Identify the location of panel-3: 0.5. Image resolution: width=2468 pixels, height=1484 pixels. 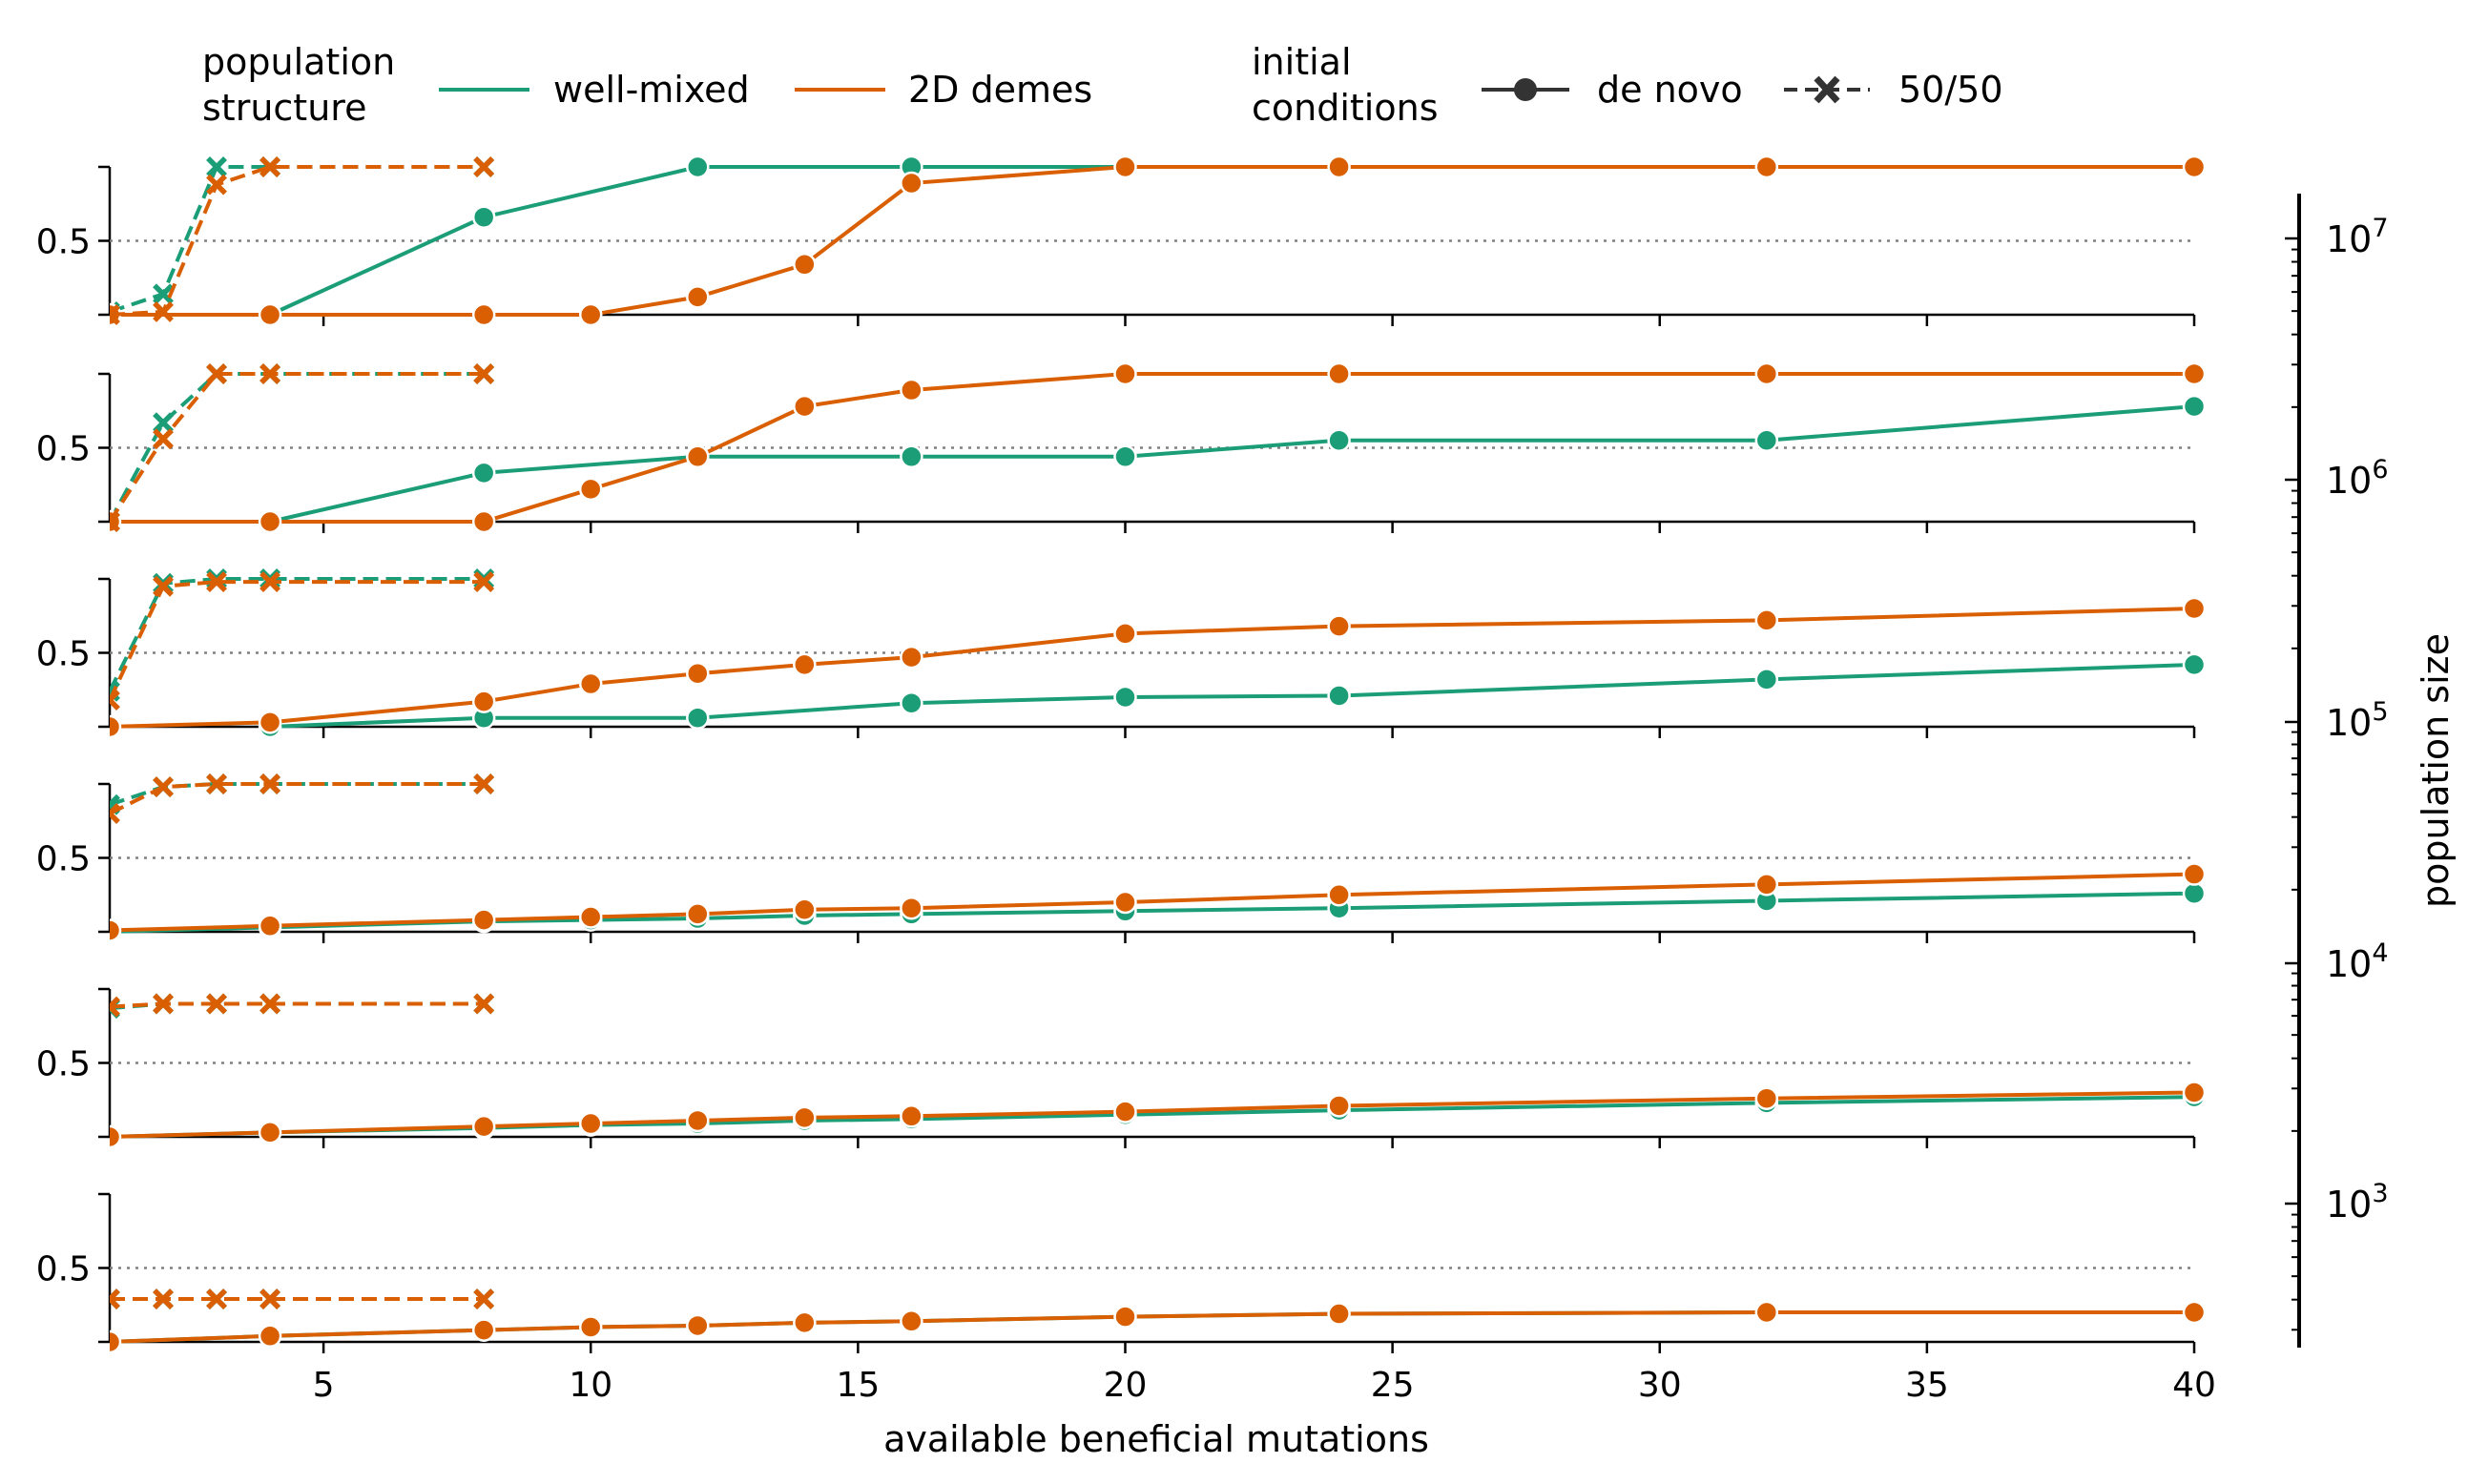
(1121, 653).